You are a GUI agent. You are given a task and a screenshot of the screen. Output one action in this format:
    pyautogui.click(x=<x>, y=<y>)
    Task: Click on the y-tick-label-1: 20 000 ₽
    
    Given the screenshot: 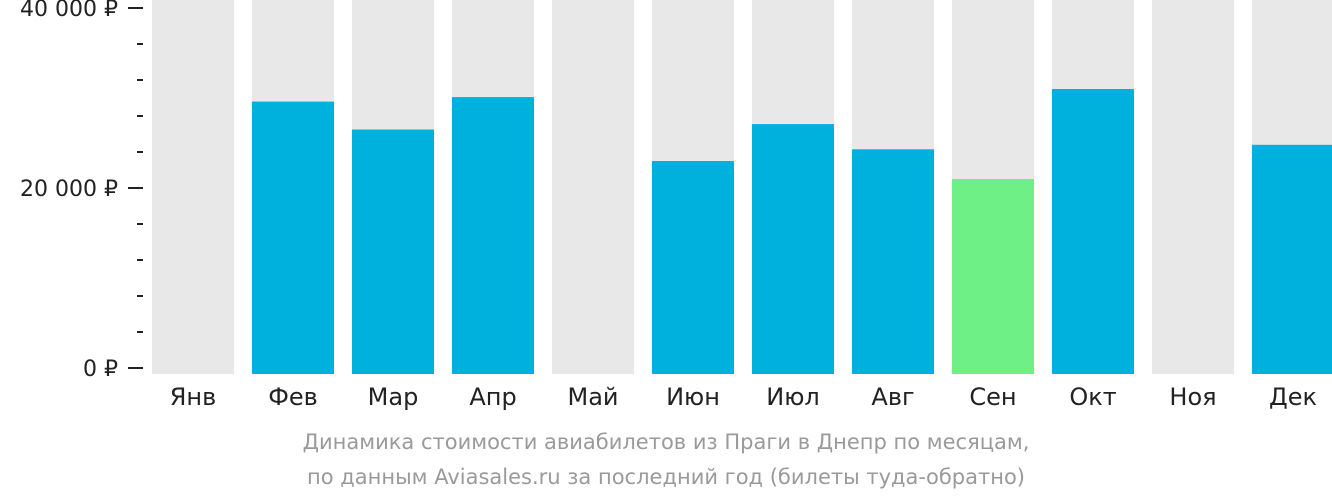 What is the action you would take?
    pyautogui.click(x=69, y=189)
    